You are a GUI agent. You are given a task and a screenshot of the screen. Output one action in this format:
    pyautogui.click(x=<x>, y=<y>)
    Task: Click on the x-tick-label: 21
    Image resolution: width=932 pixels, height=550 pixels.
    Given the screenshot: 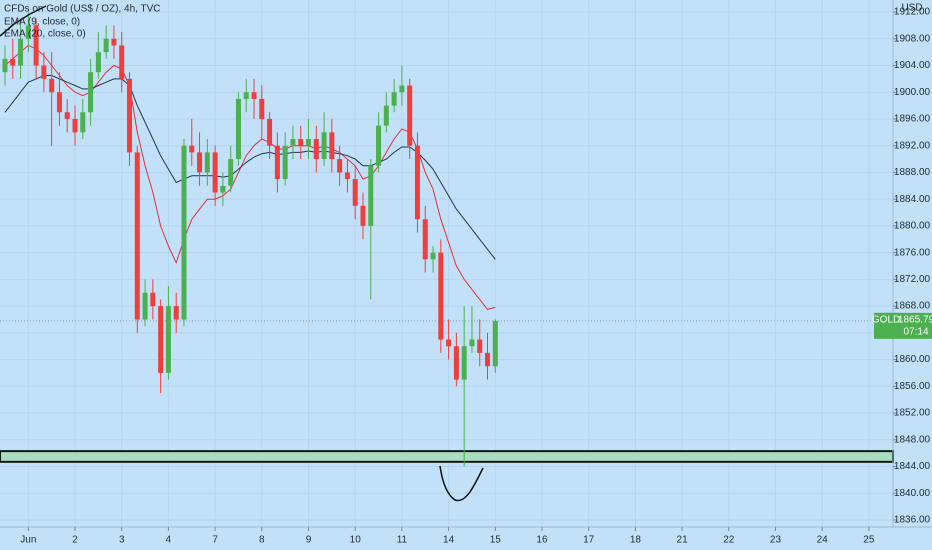 What is the action you would take?
    pyautogui.click(x=683, y=540)
    